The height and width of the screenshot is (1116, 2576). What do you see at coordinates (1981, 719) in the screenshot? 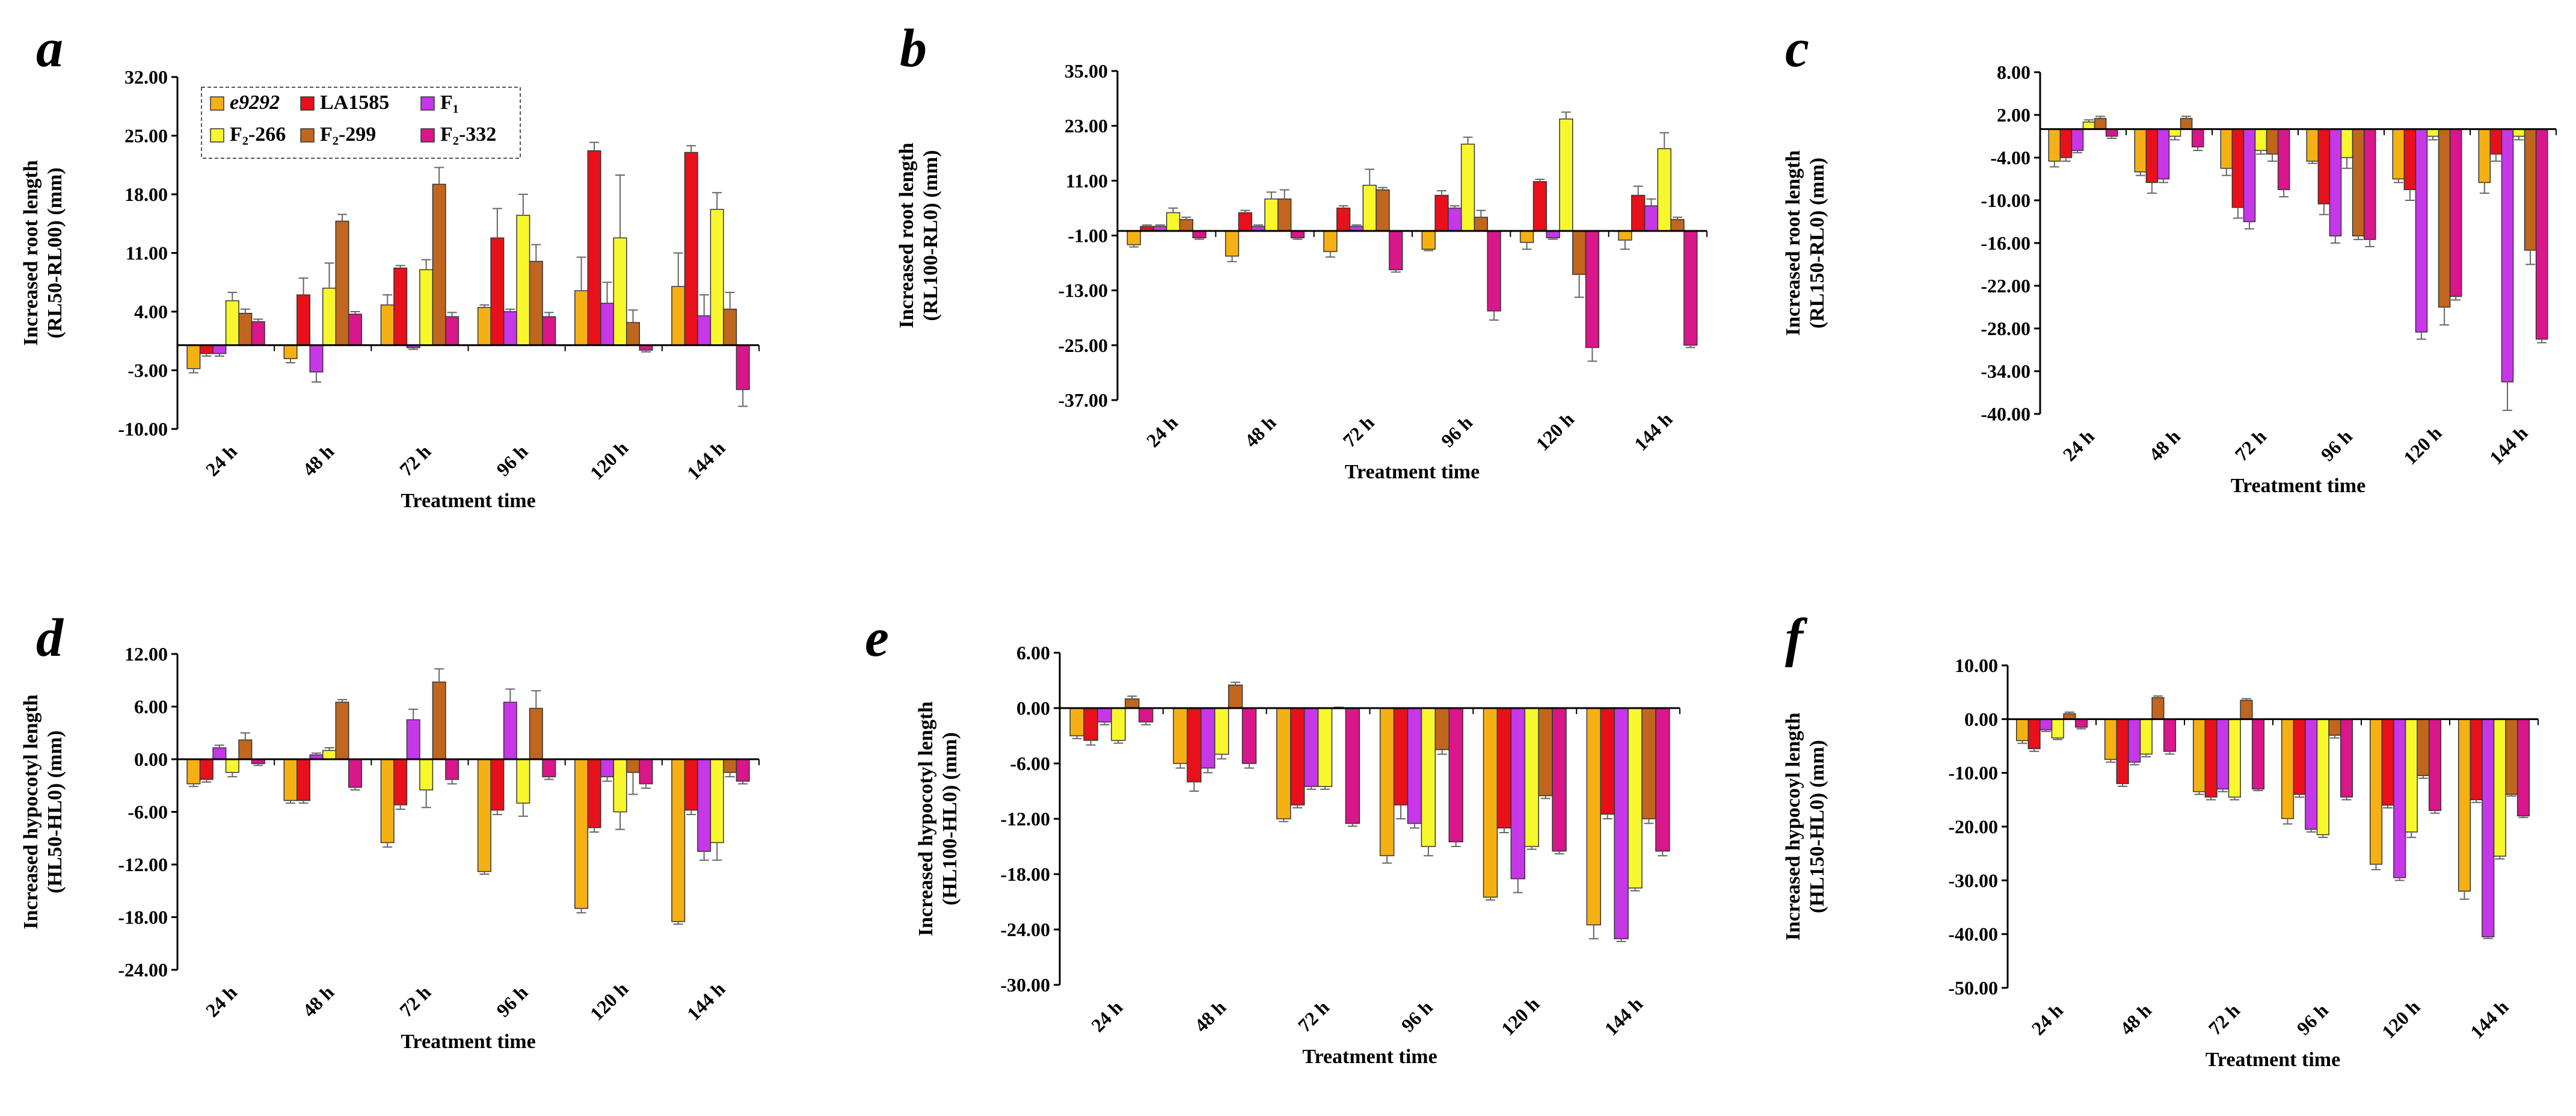
I see `y-tick-label: 0.00` at bounding box center [1981, 719].